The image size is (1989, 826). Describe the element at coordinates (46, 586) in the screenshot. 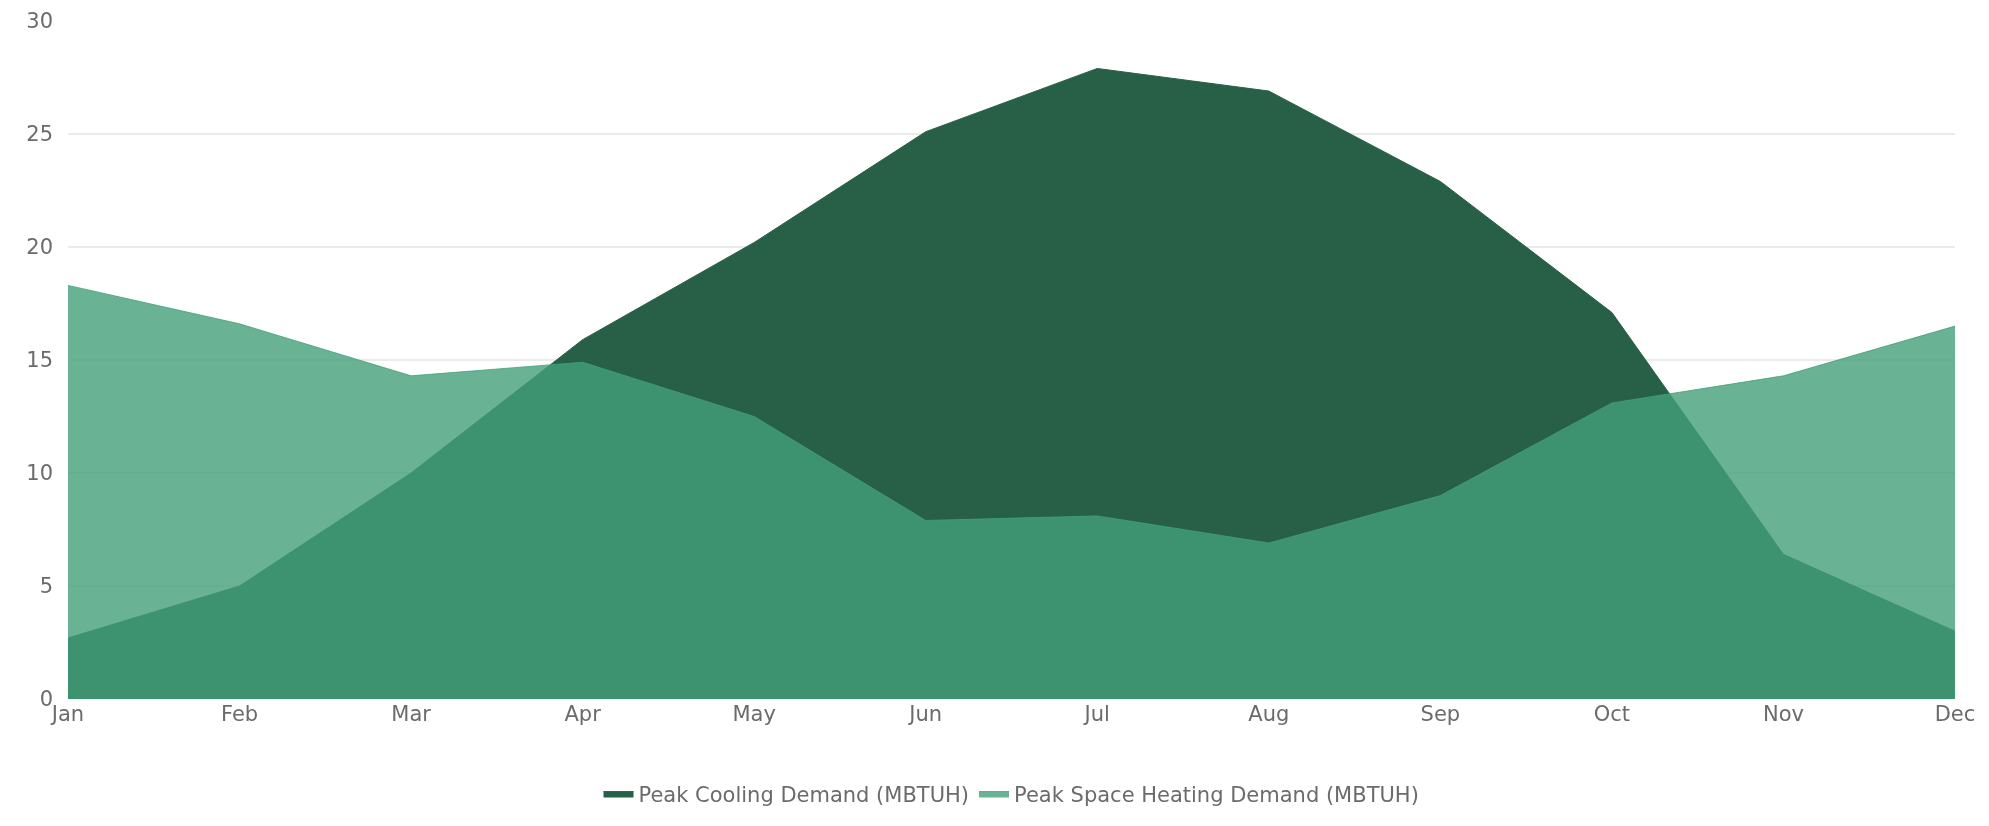

I see `y-tick-label: 5` at that location.